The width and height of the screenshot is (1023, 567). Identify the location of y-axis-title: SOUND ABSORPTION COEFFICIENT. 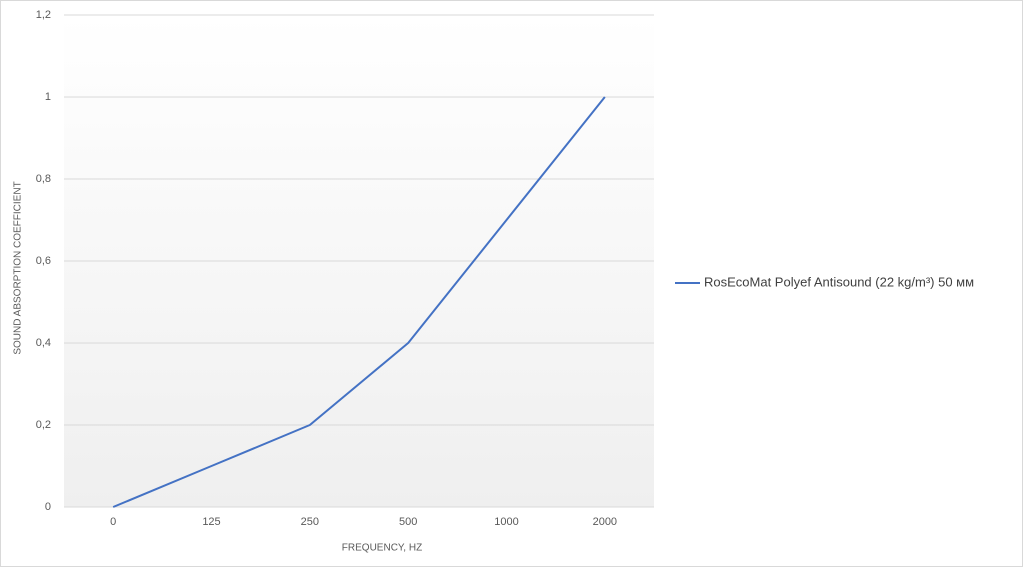
(18, 267).